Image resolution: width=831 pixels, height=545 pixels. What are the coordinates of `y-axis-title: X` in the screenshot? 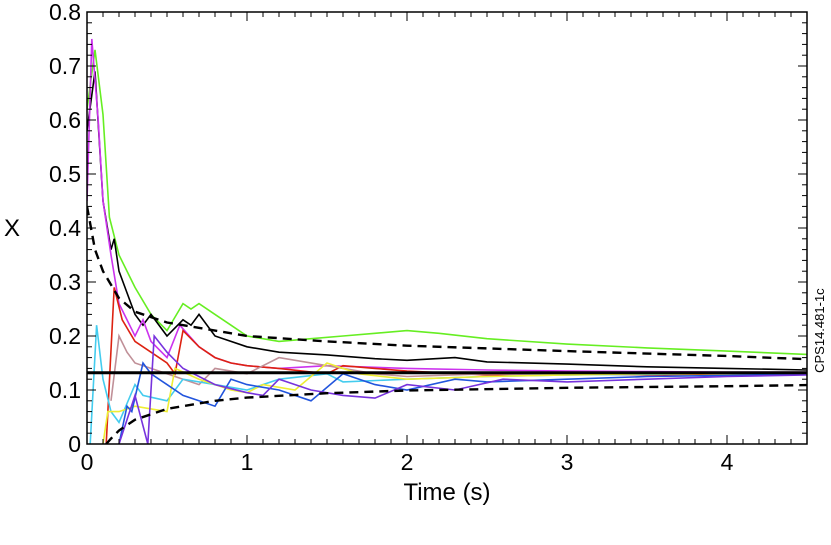 It's located at (12, 228).